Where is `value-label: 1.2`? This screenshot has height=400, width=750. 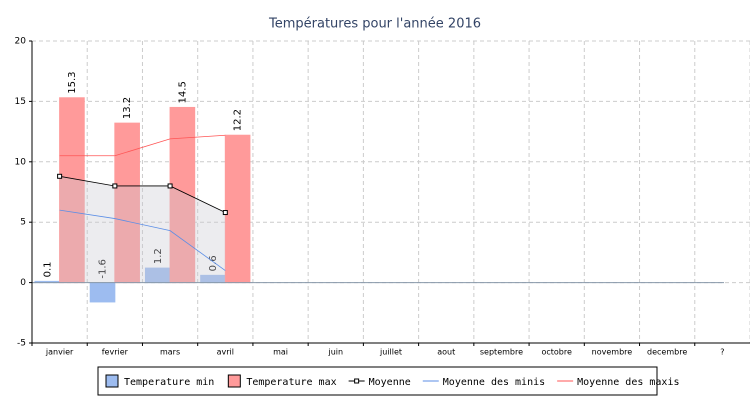 value-label: 1.2 is located at coordinates (158, 256).